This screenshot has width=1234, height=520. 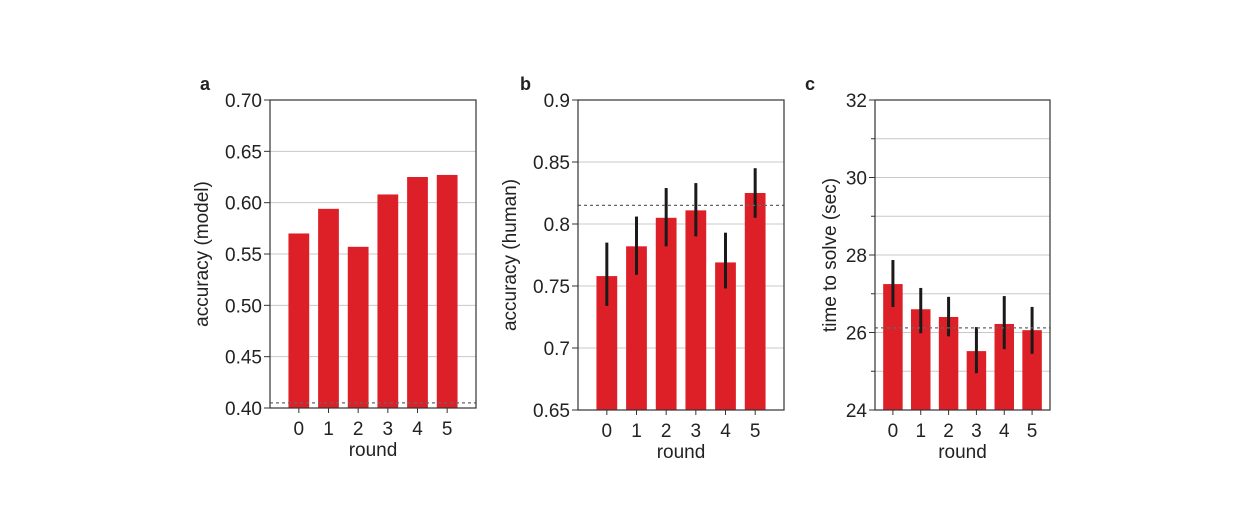 What do you see at coordinates (243, 204) in the screenshot?
I see `y-tick-label: 0.60` at bounding box center [243, 204].